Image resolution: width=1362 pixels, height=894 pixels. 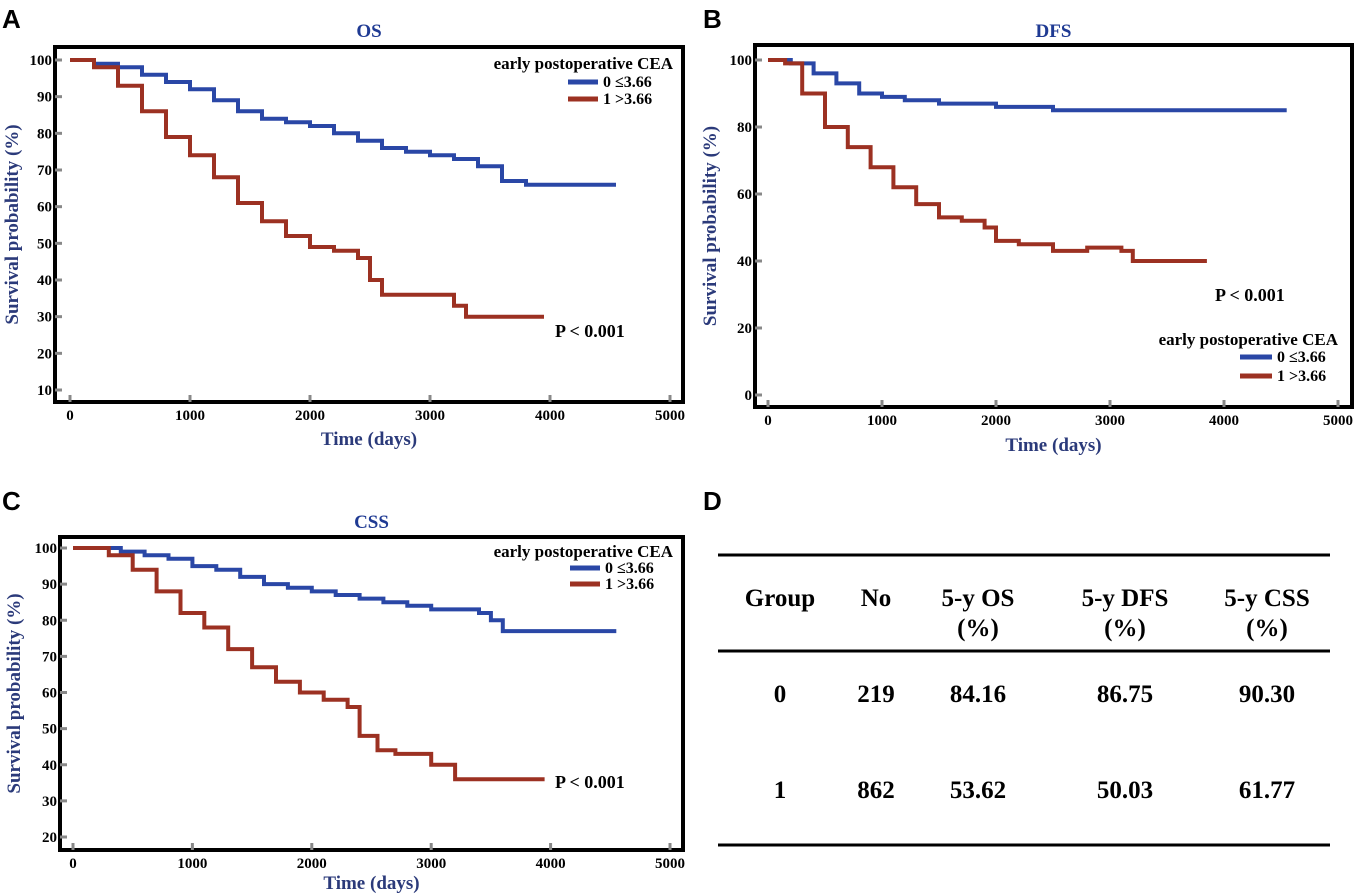 I want to click on panel-label-a: A, so click(x=11, y=19).